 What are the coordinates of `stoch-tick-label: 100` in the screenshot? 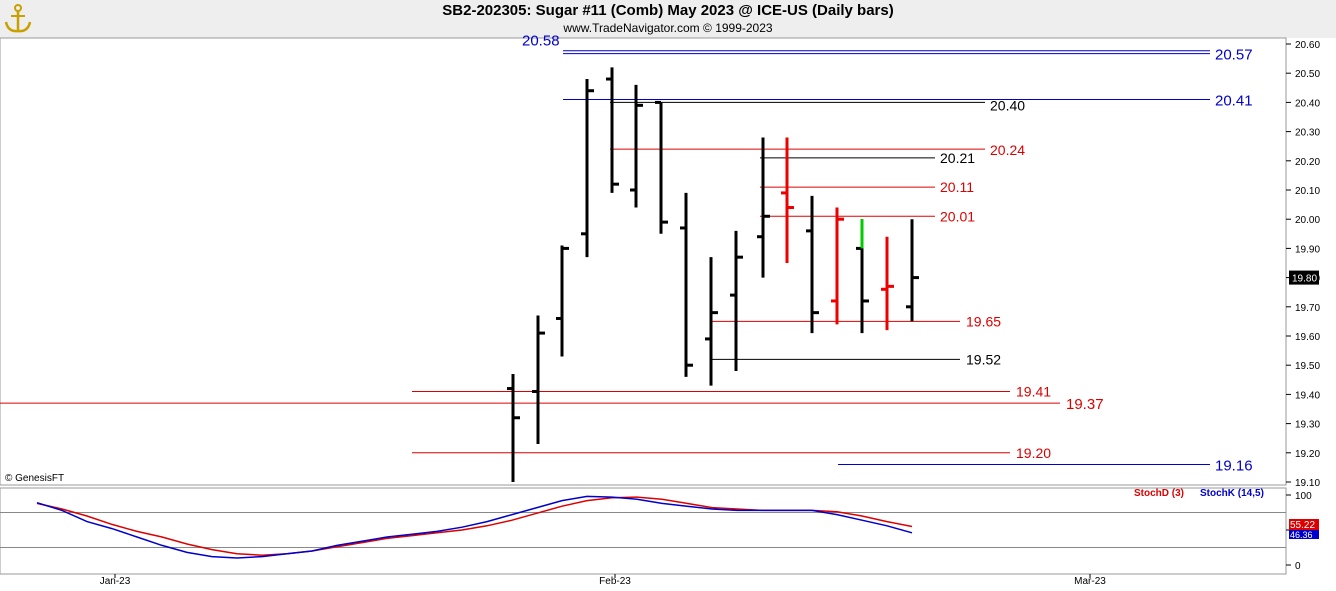 It's located at (1303, 496).